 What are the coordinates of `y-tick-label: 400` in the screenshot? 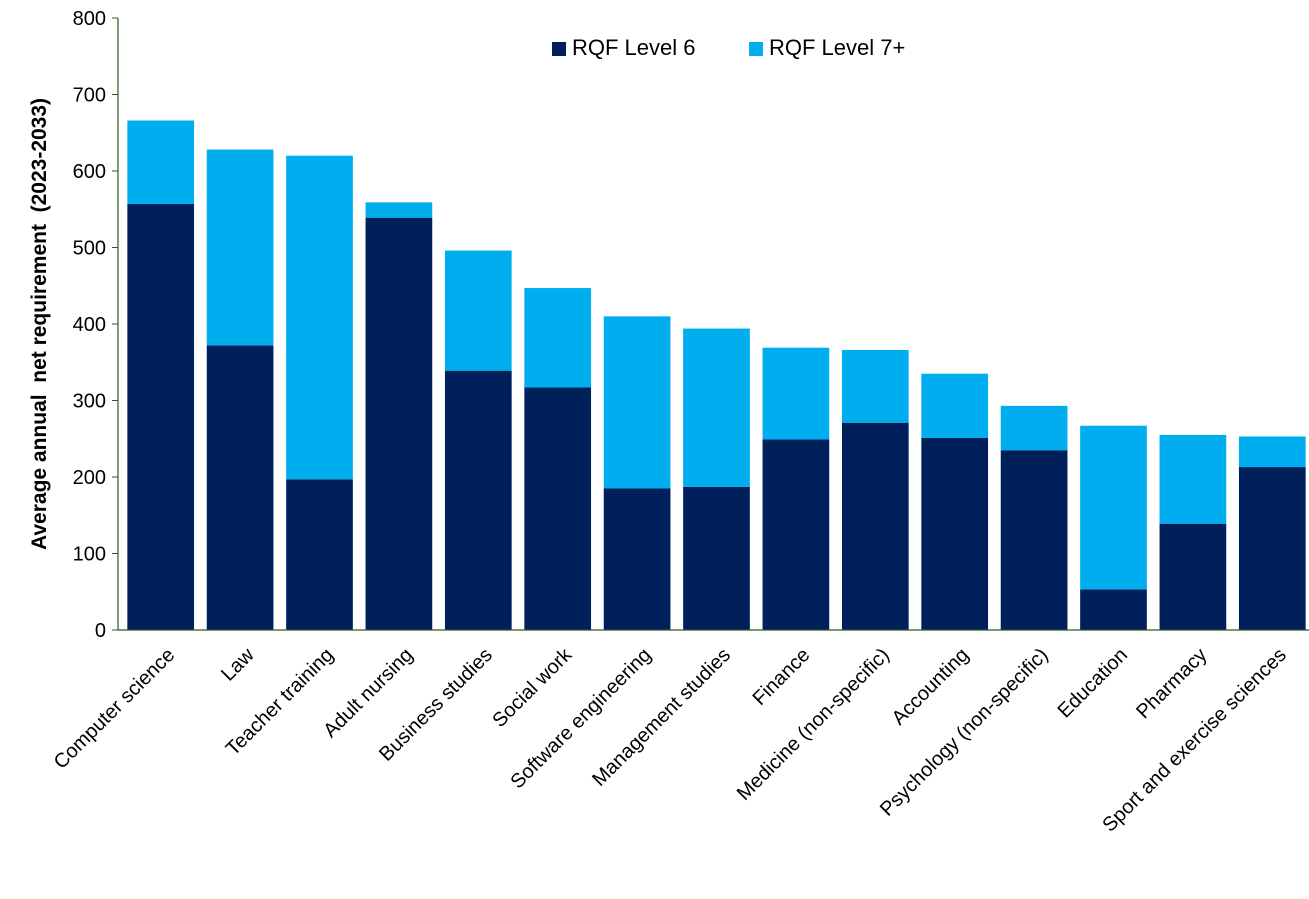 It's located at (89, 325).